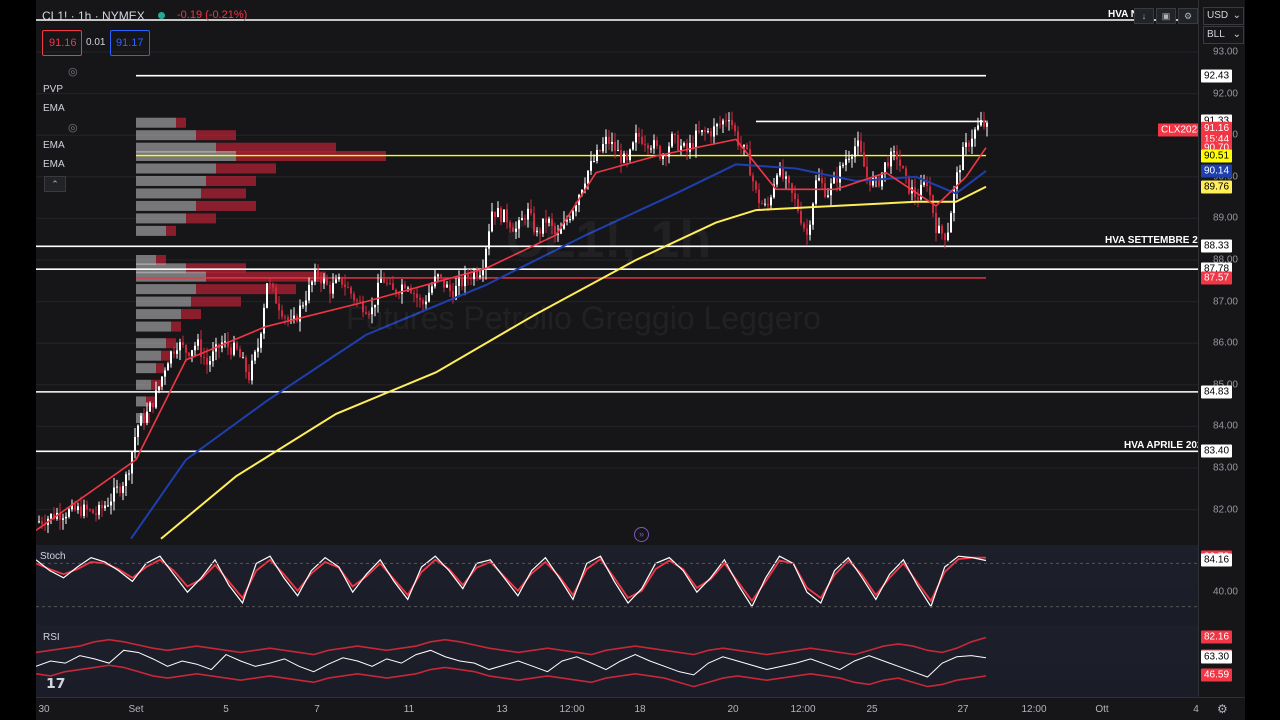  What do you see at coordinates (96, 42) in the screenshot?
I see `spread-value: 0.01` at bounding box center [96, 42].